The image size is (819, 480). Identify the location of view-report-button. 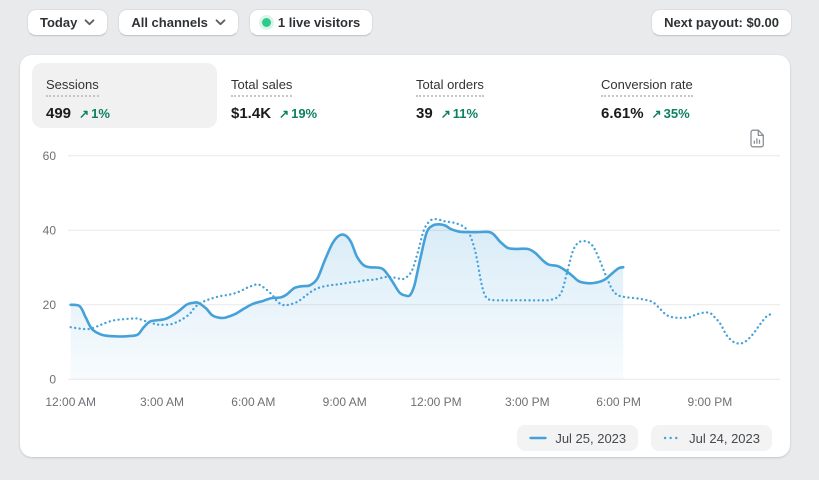
(757, 138).